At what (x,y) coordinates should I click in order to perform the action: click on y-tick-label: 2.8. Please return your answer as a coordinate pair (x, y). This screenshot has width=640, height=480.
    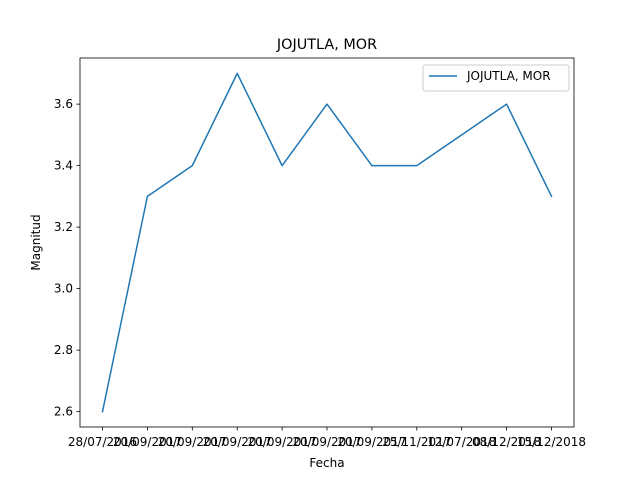
    Looking at the image, I should click on (63, 350).